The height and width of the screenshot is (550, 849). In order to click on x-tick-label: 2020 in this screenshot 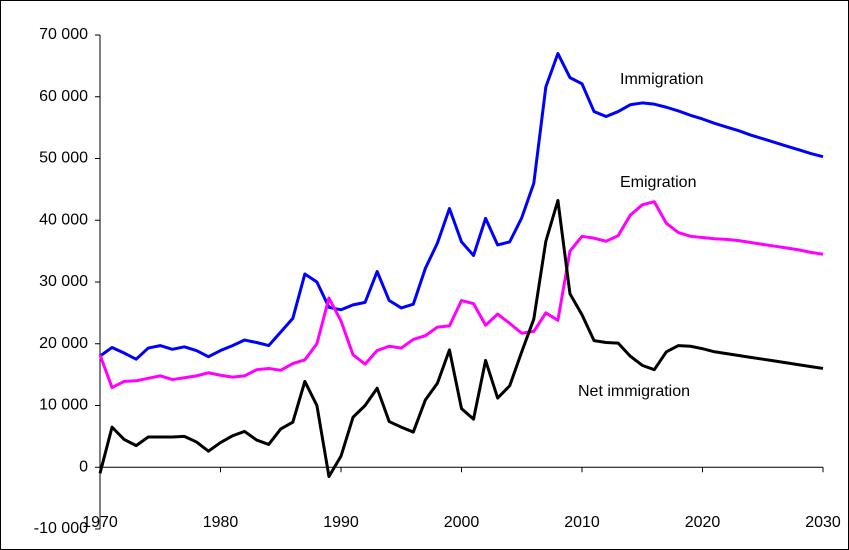, I will do `click(703, 522)`.